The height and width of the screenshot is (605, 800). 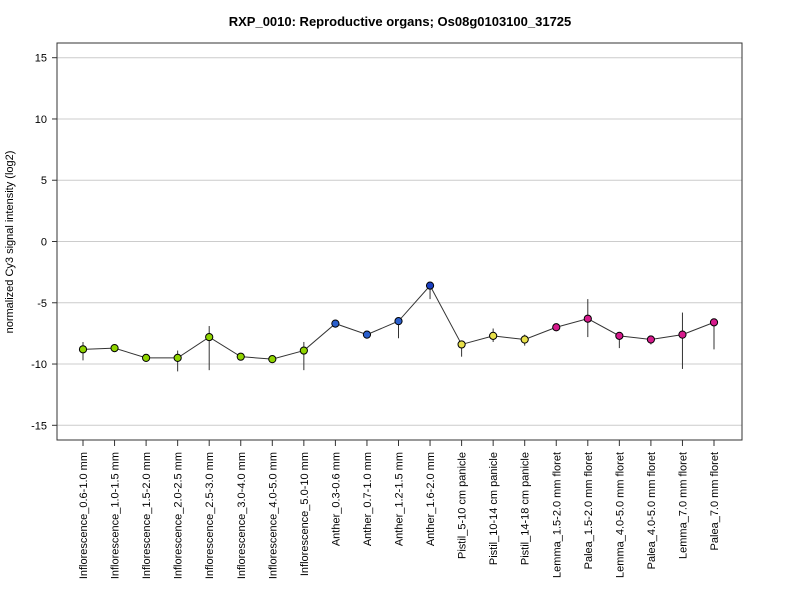 I want to click on data-points, so click(x=398, y=322).